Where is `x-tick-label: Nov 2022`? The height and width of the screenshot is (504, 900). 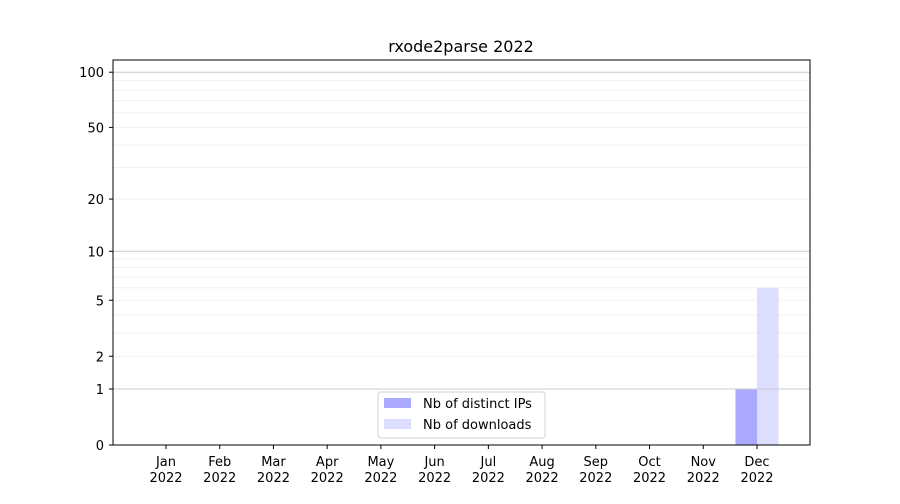
x-tick-label: Nov 2022 is located at coordinates (703, 470).